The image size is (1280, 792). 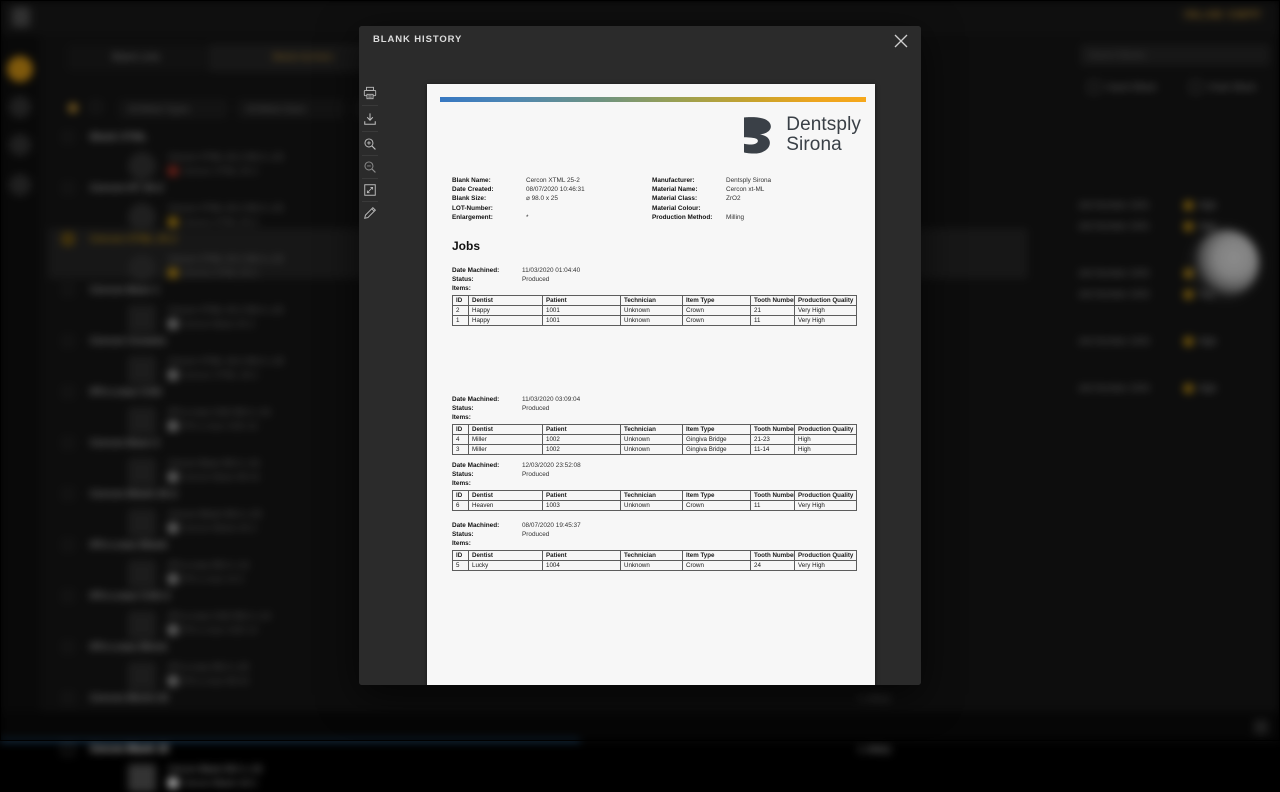 What do you see at coordinates (489, 189) in the screenshot?
I see `metadata-left-key: Date Created:` at bounding box center [489, 189].